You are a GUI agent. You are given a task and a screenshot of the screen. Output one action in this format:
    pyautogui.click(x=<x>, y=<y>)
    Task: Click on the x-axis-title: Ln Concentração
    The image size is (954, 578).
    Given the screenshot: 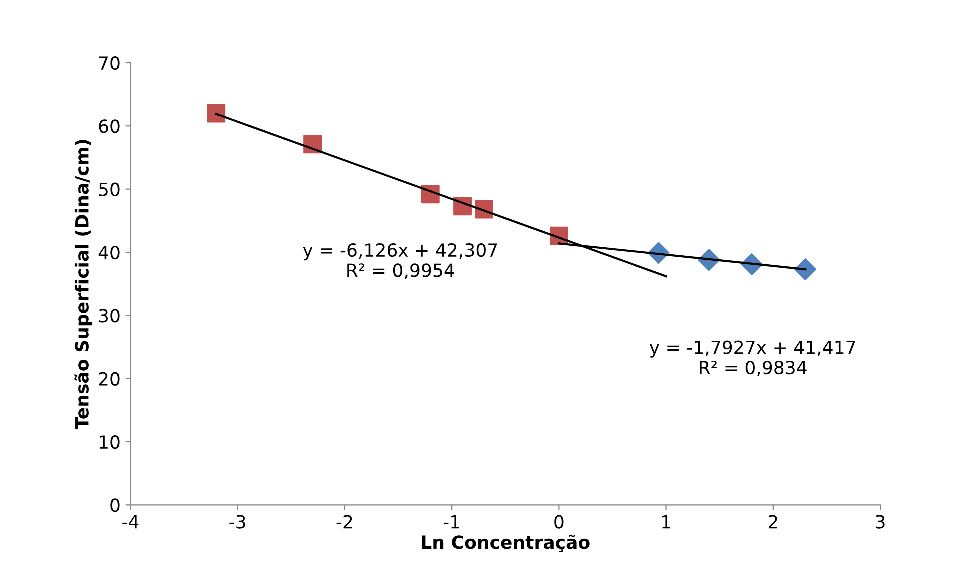 What is the action you would take?
    pyautogui.click(x=506, y=543)
    